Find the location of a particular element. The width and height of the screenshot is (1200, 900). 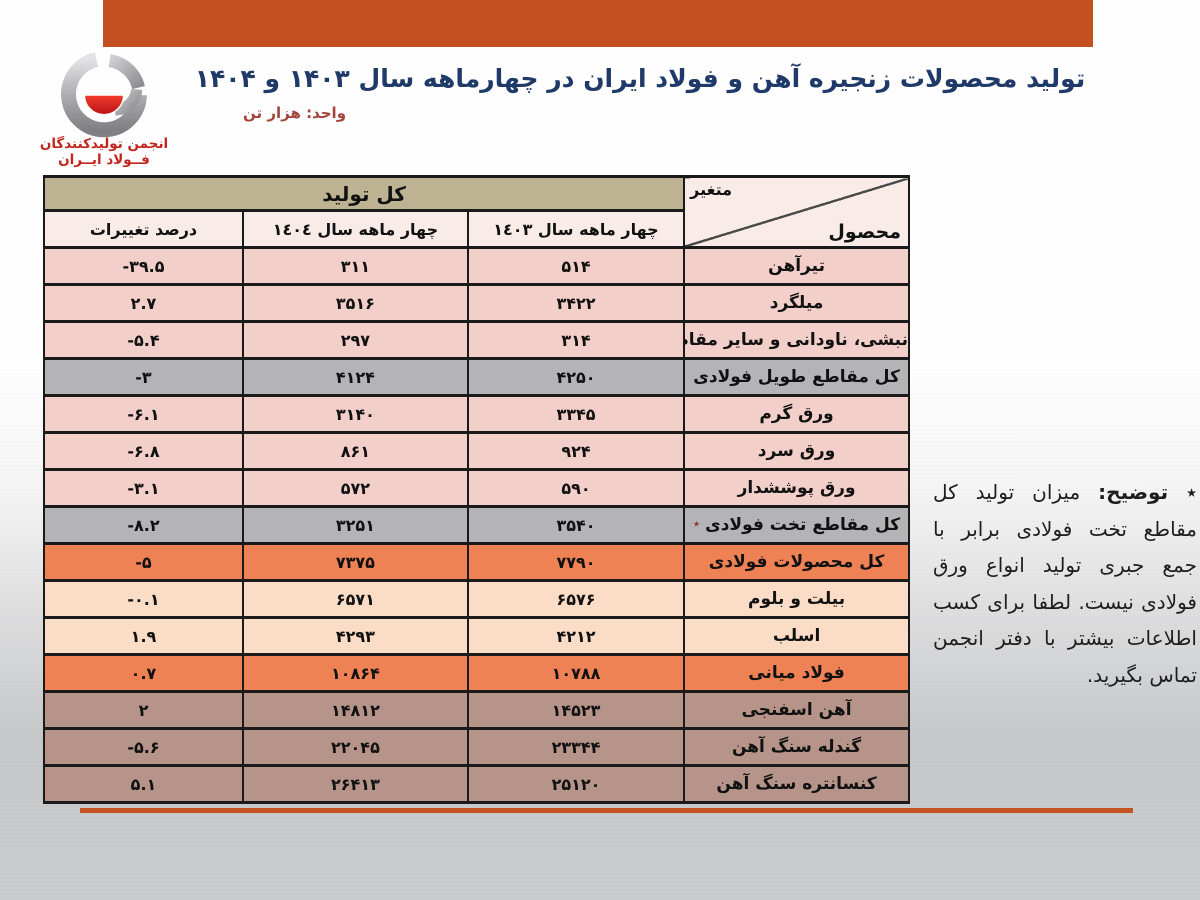

product-name: گندله سنگ آهن is located at coordinates (796, 747).